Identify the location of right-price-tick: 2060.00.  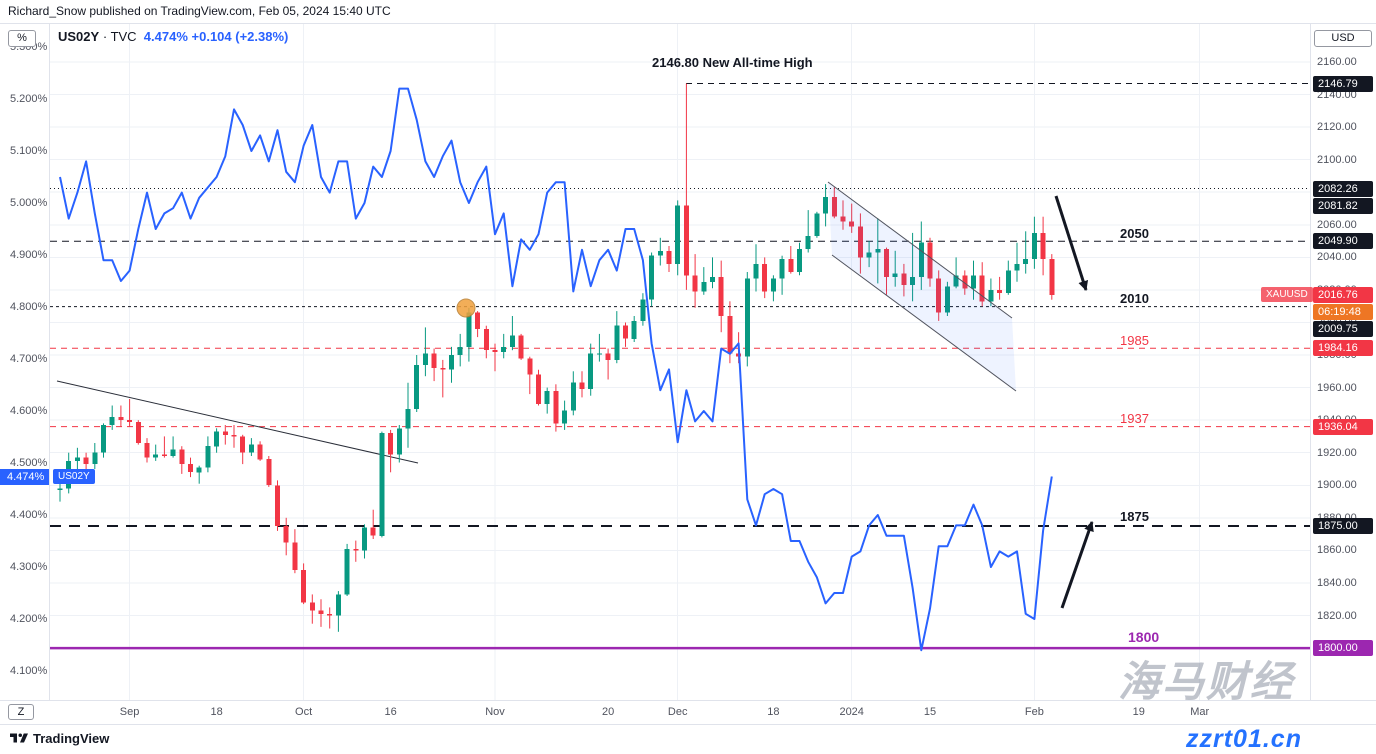
(1337, 224).